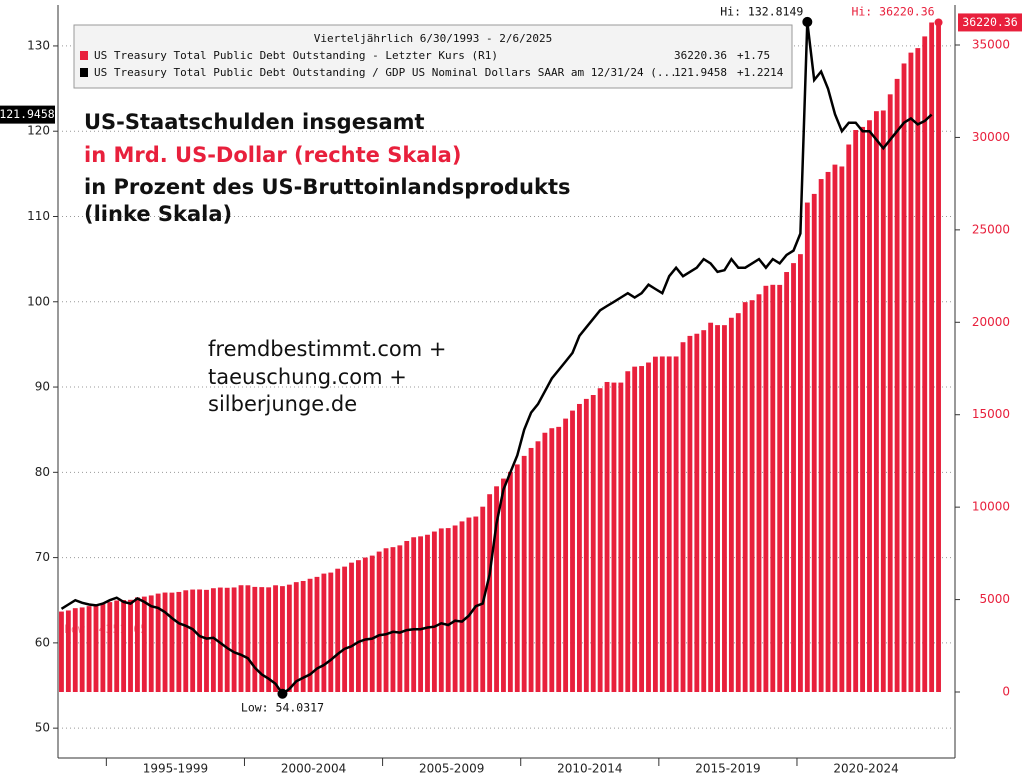 This screenshot has height=775, width=1024. What do you see at coordinates (254, 122) in the screenshot?
I see `title: US-Staatschulden insgesamt` at bounding box center [254, 122].